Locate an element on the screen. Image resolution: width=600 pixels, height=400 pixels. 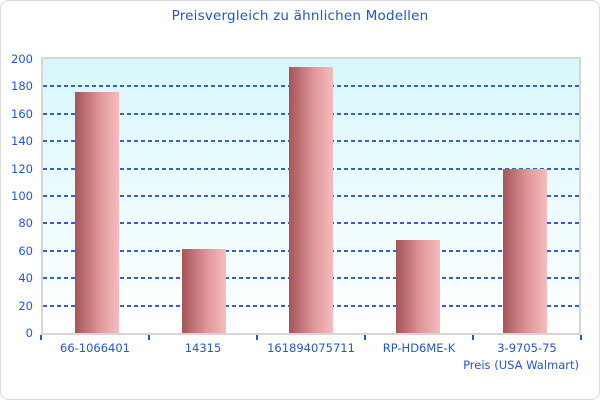
bar-RP-HD6ME-K is located at coordinates (418, 286).